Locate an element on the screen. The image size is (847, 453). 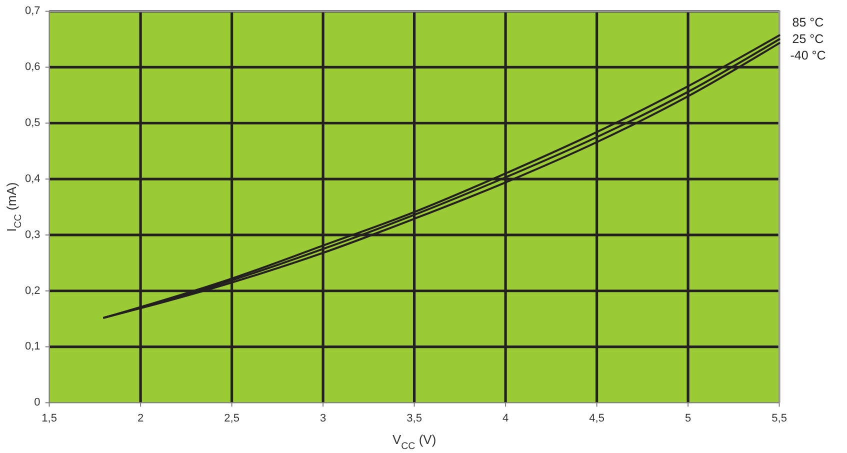
y-tick-label: 0 is located at coordinates (37, 402).